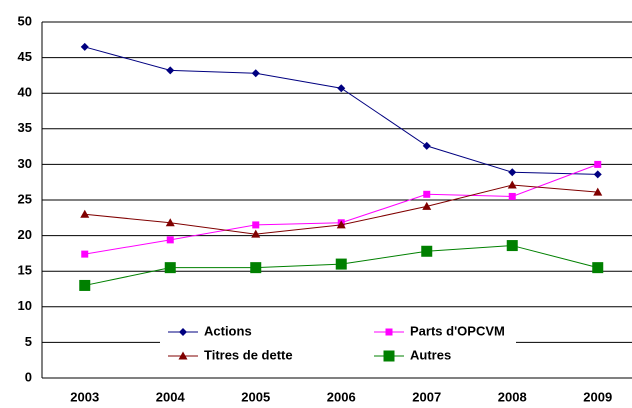 This screenshot has width=632, height=408. What do you see at coordinates (28, 341) in the screenshot?
I see `y-tick-label: 5` at bounding box center [28, 341].